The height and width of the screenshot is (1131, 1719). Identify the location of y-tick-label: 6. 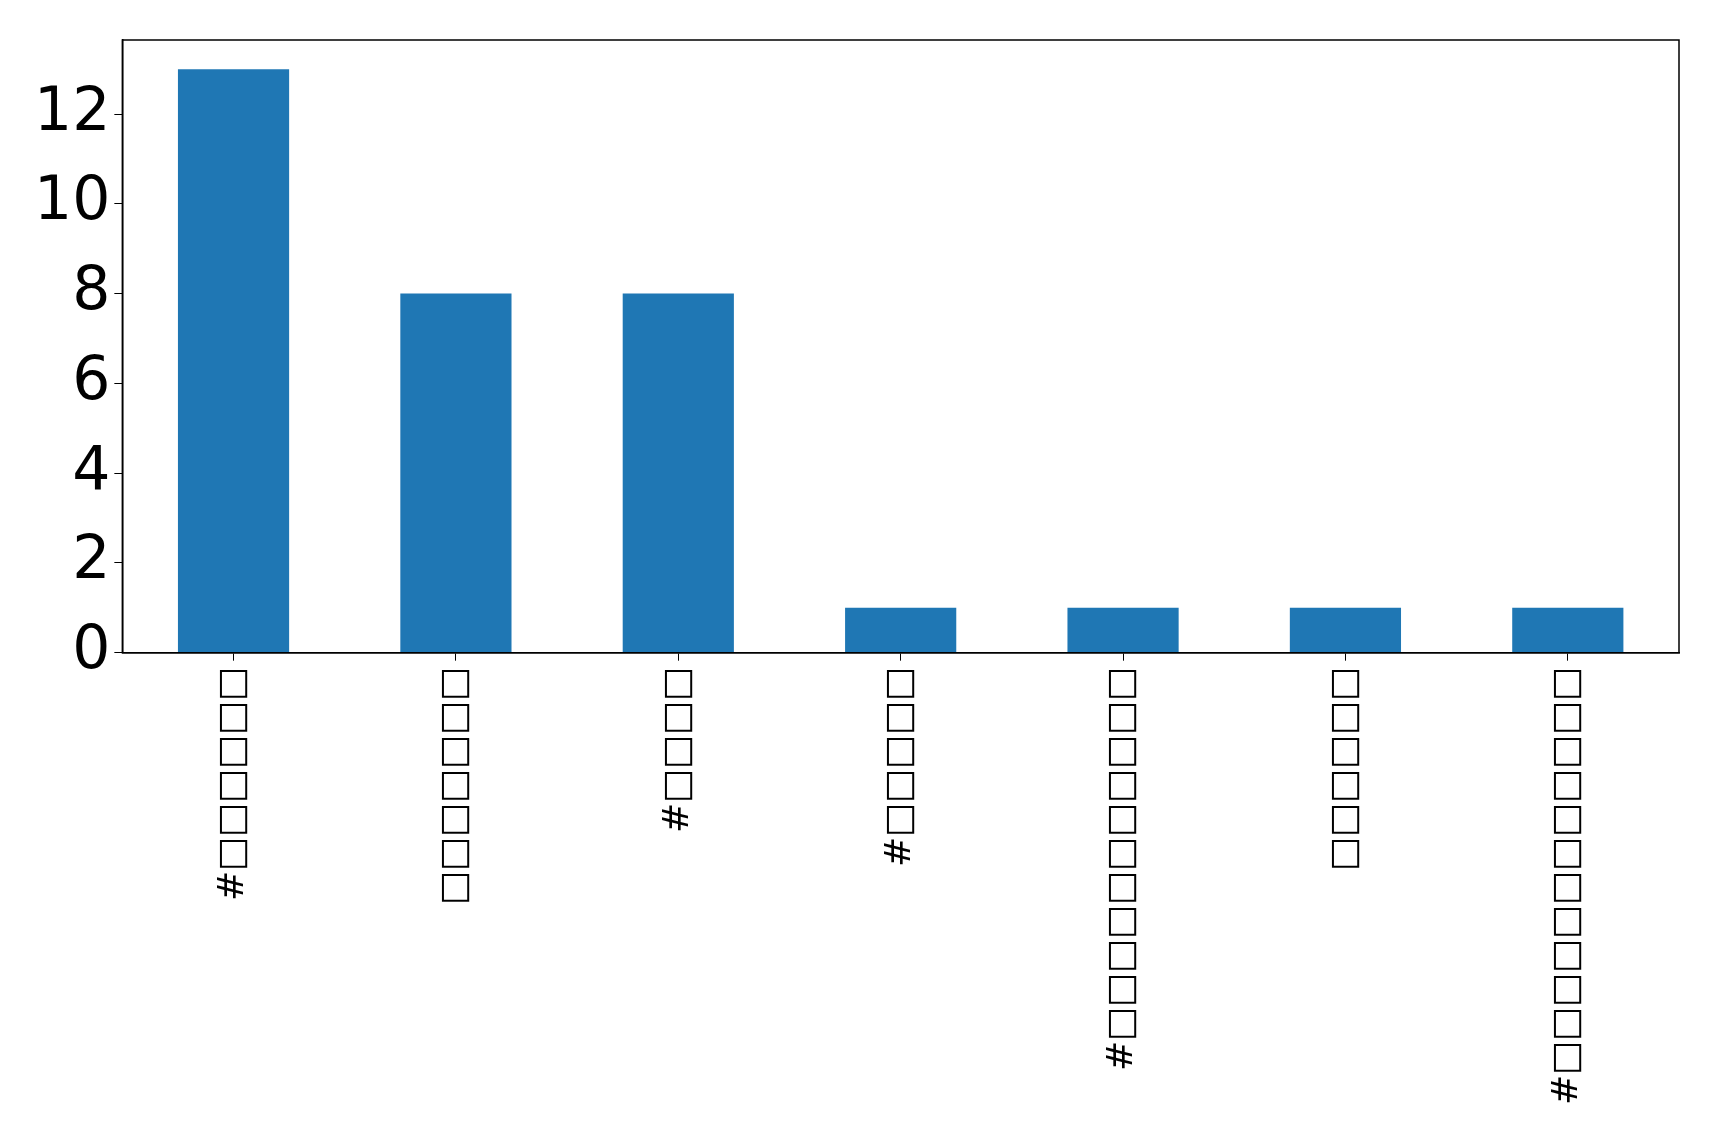
(91, 377).